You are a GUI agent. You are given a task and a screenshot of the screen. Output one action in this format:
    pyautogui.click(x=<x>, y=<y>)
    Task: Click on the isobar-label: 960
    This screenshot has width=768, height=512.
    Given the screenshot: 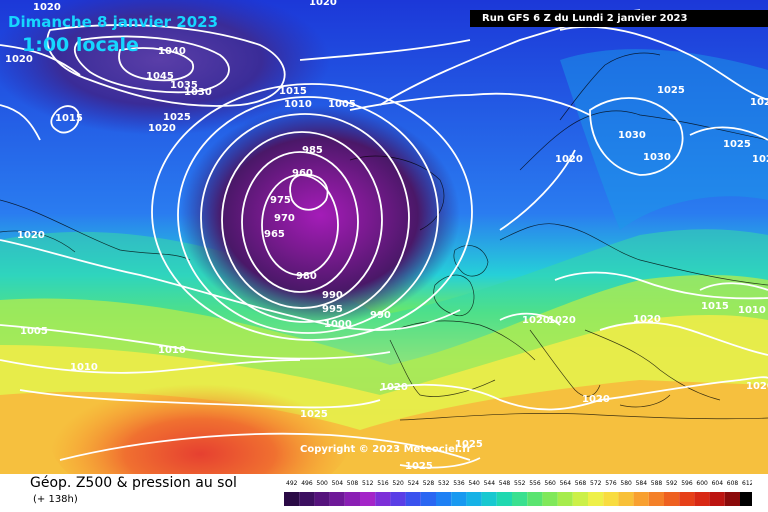 What is the action you would take?
    pyautogui.click(x=302, y=173)
    